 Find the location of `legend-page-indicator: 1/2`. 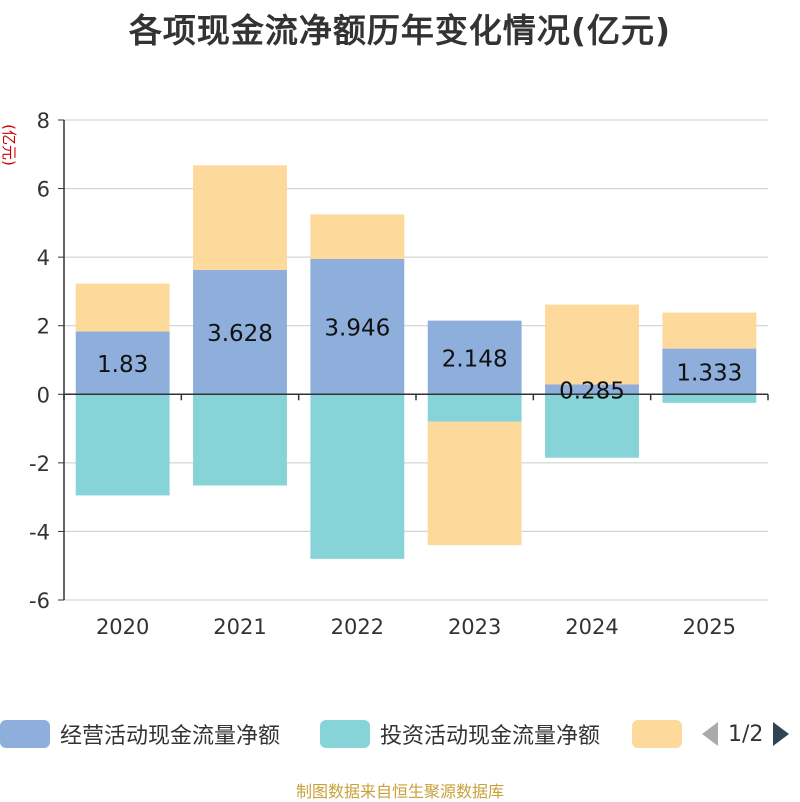

legend-page-indicator: 1/2 is located at coordinates (746, 734).